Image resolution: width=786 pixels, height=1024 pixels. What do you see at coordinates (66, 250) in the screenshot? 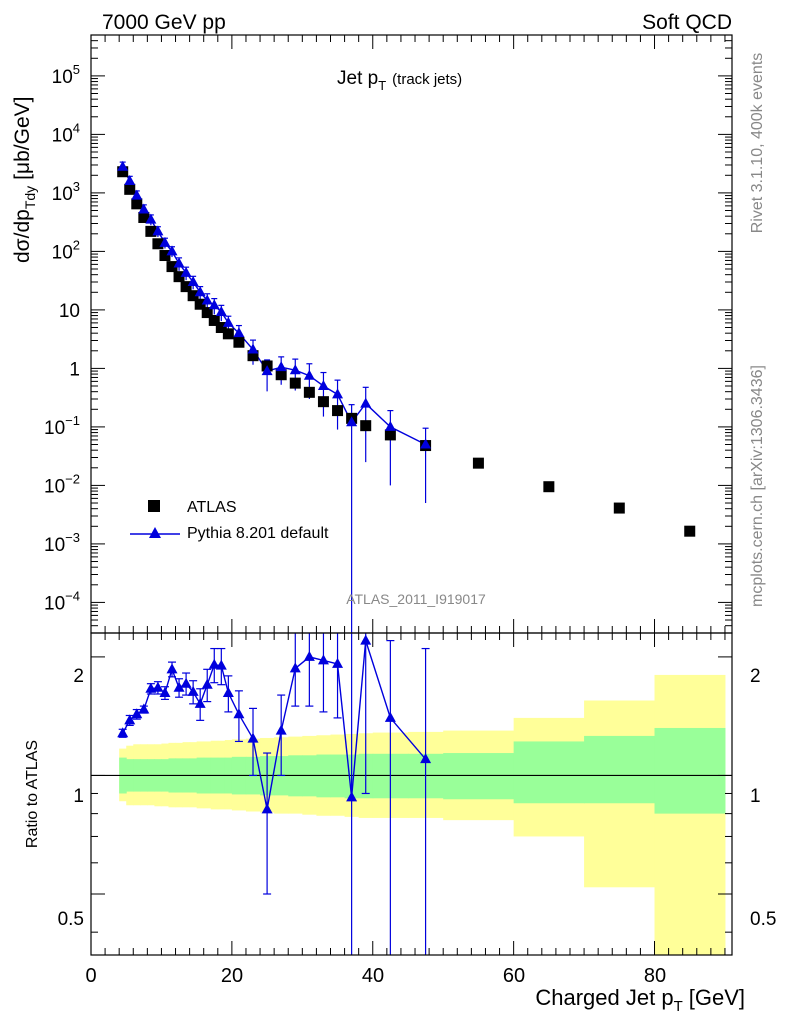
I see `ytick-label: 10²` at bounding box center [66, 250].